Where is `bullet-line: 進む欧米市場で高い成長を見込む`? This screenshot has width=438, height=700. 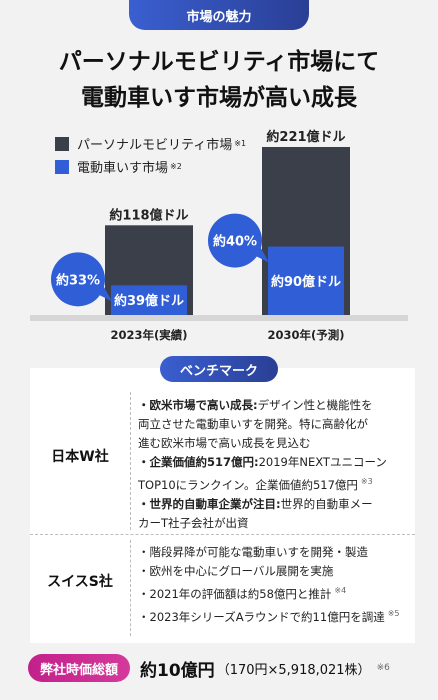 bullet-line: 進む欧米市場で高い成長を見込む is located at coordinates (274, 443).